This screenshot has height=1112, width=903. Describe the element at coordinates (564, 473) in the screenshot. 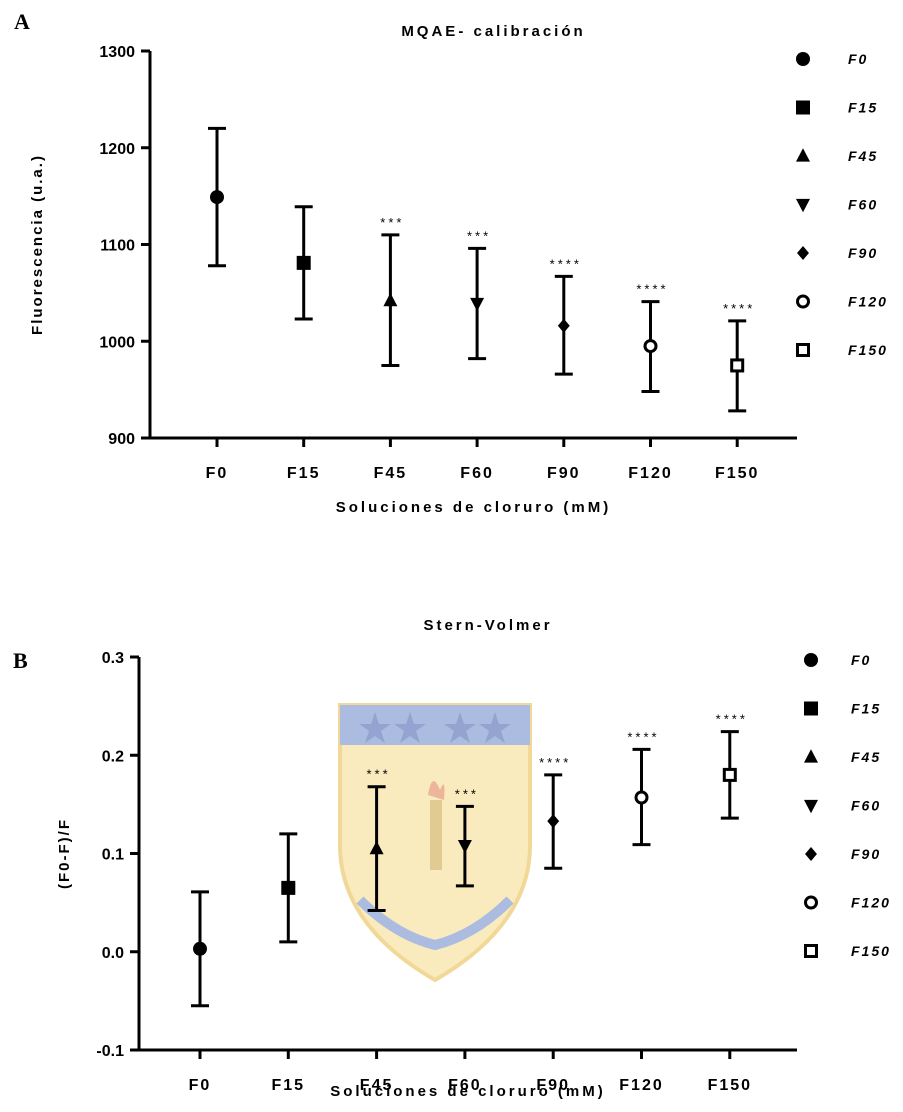

I see `x-tick-label: F90` at that location.